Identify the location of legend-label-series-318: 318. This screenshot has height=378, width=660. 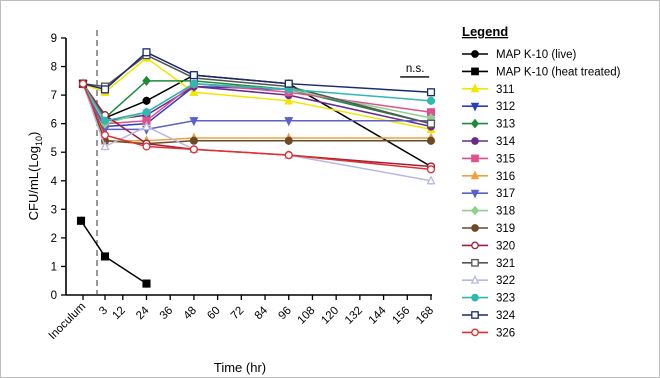
(505, 212).